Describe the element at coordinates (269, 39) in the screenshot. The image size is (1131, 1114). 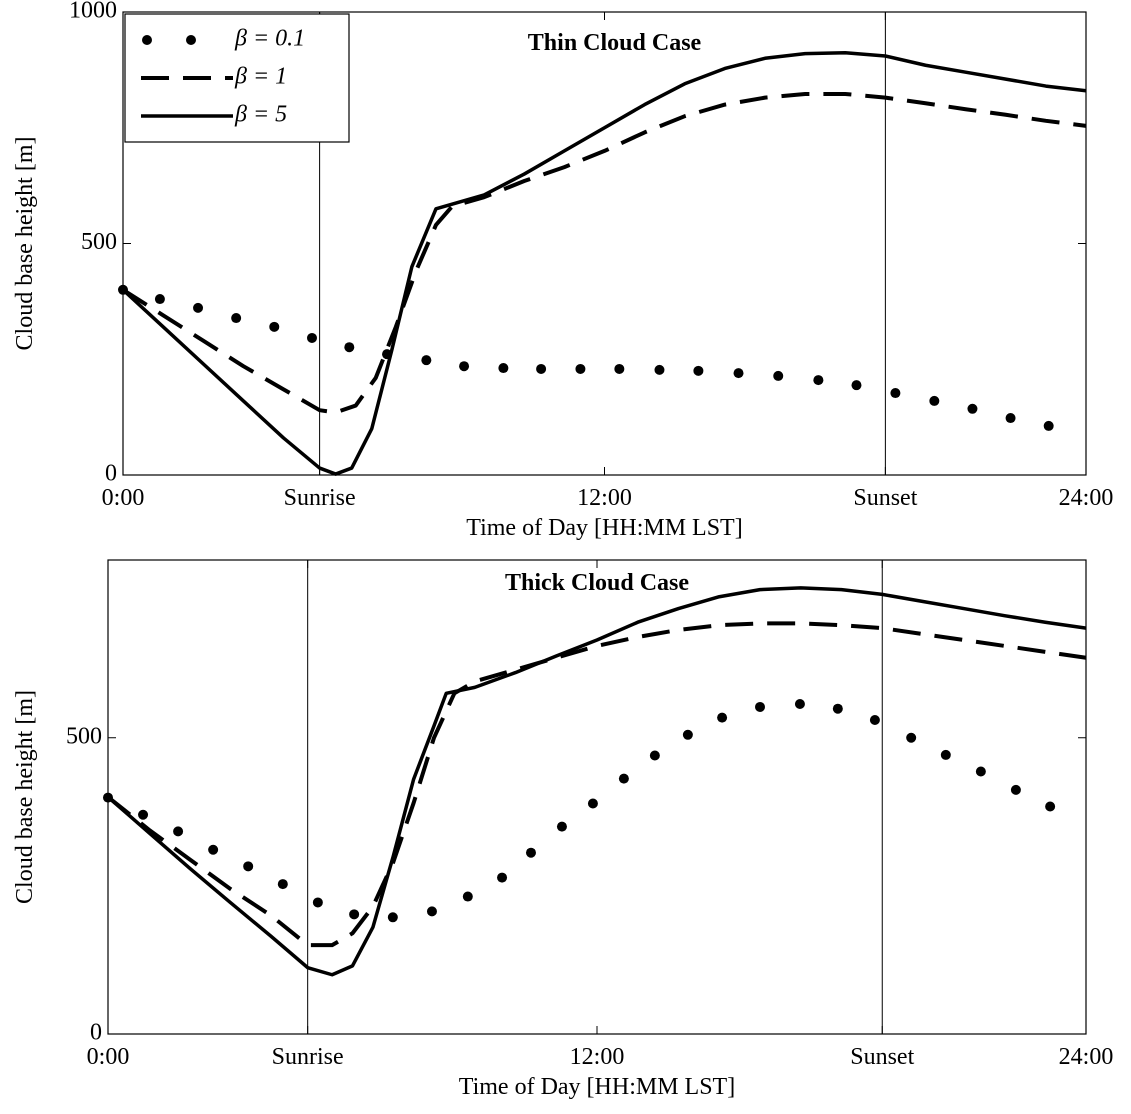
I see `legend-label: β = 0.1` at that location.